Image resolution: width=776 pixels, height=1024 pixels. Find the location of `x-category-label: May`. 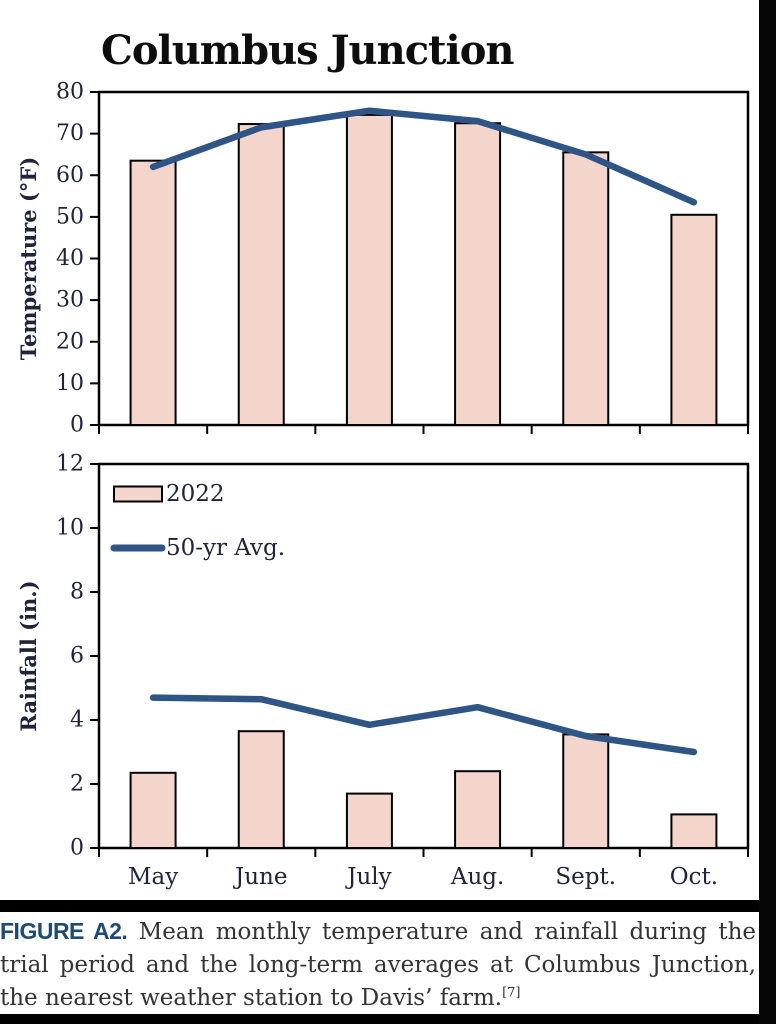

x-category-label: May is located at coordinates (153, 877).